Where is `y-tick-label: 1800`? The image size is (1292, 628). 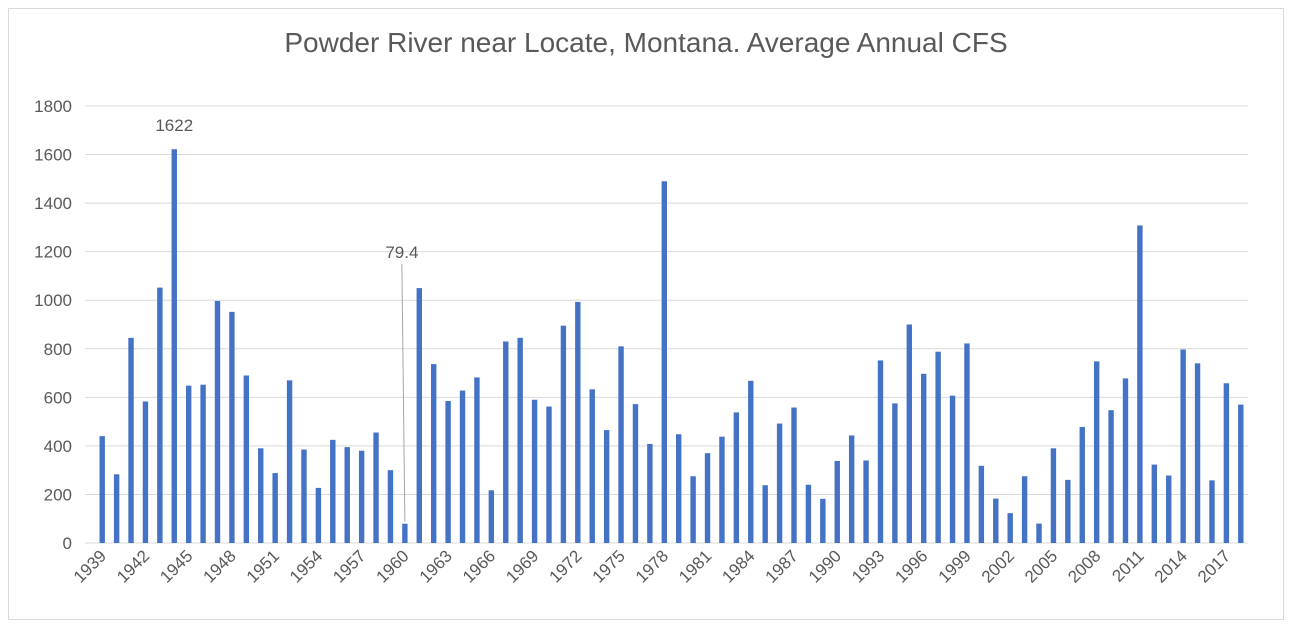
y-tick-label: 1800 is located at coordinates (53, 106).